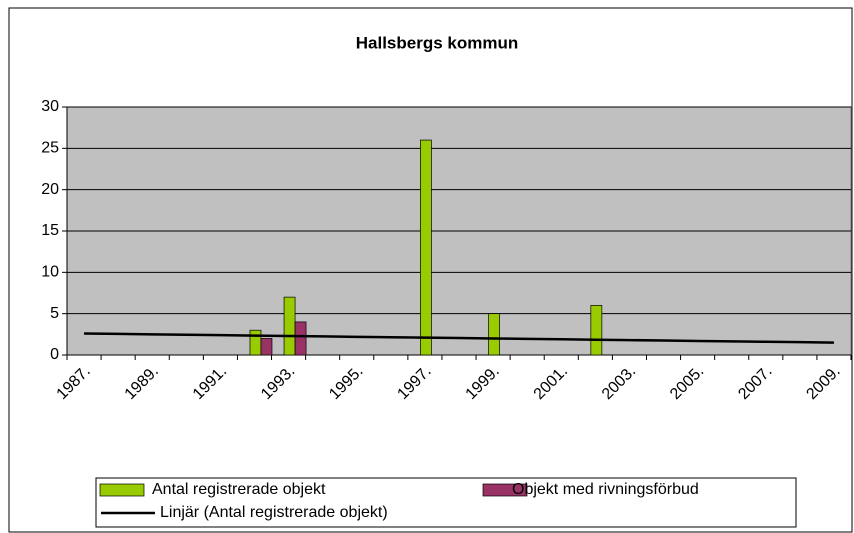 The height and width of the screenshot is (533, 854). I want to click on legend-box, so click(446, 502).